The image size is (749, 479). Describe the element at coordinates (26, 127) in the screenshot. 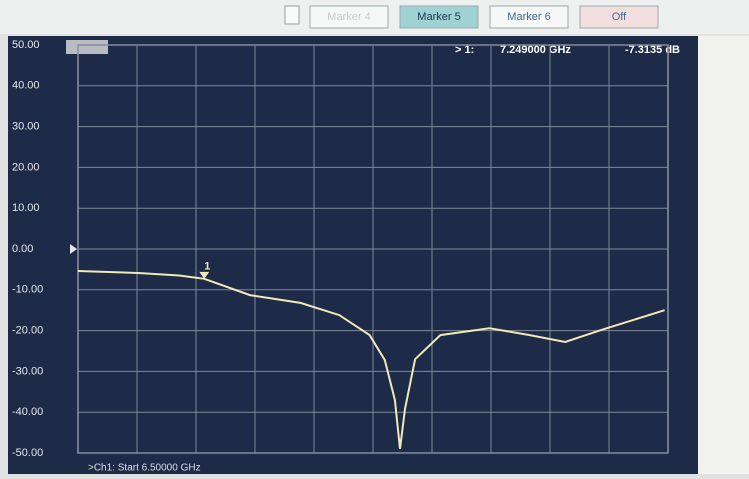

I see `y-tick-label: 30.00` at that location.